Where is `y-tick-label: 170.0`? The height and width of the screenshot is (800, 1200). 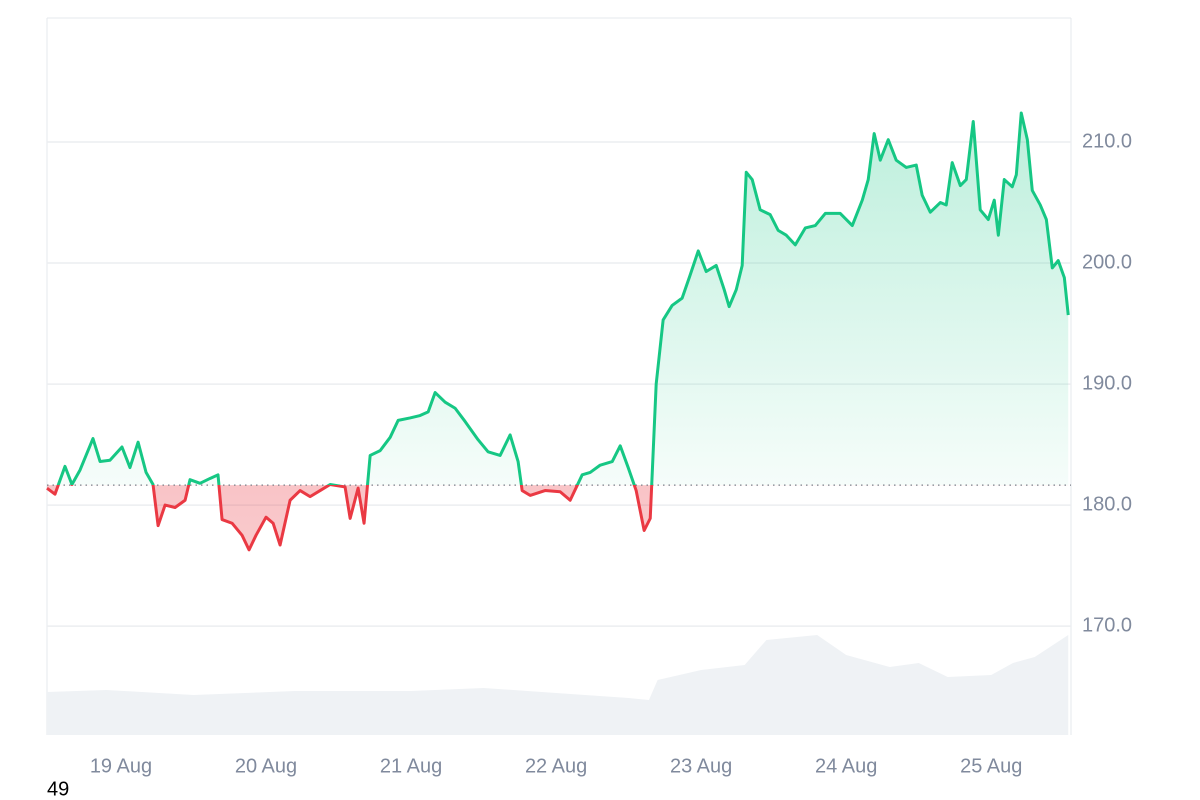
y-tick-label: 170.0 is located at coordinates (1107, 625).